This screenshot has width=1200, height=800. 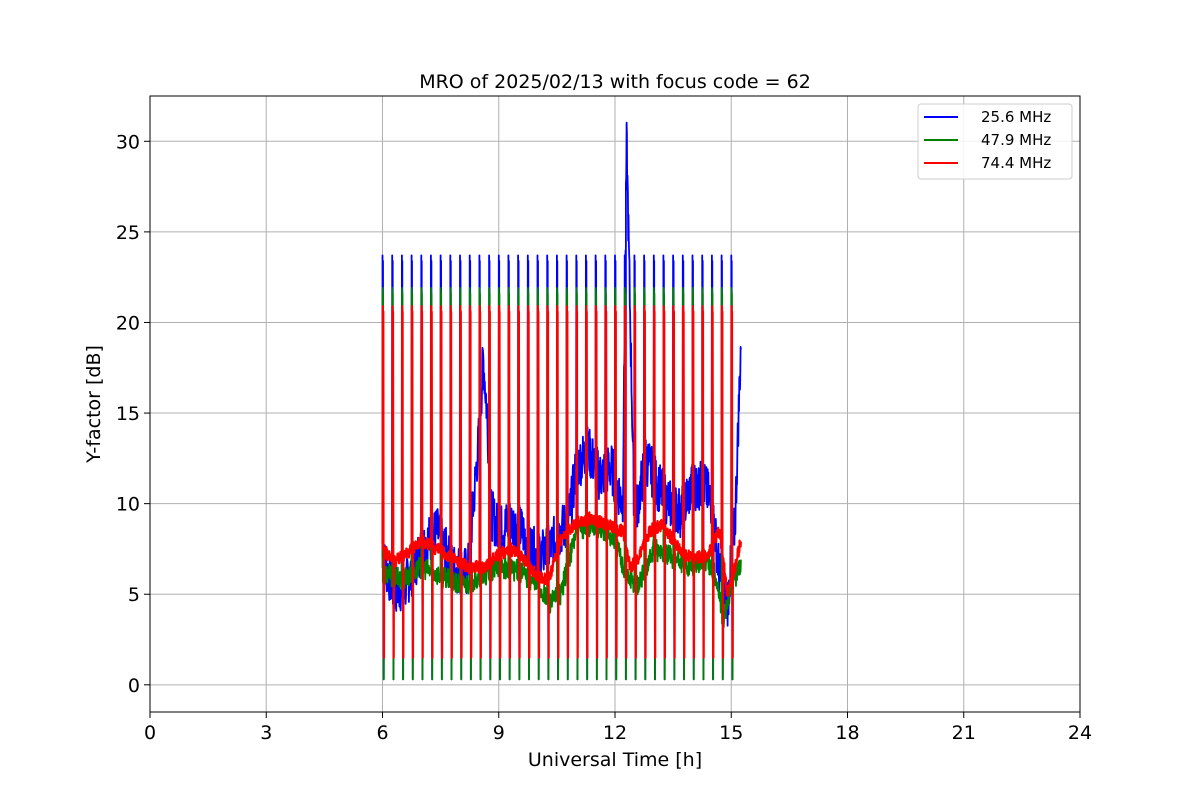 What do you see at coordinates (561, 482) in the screenshot?
I see `series-line` at bounding box center [561, 482].